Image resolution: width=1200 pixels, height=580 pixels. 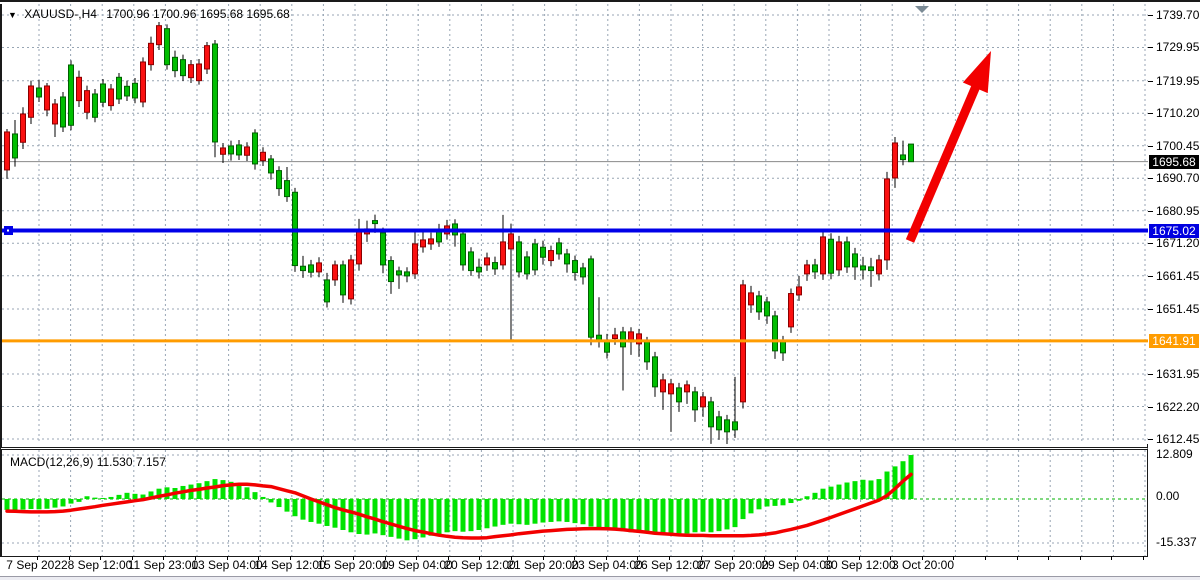 I want to click on price-tick-label: 1700.45, so click(x=1178, y=145).